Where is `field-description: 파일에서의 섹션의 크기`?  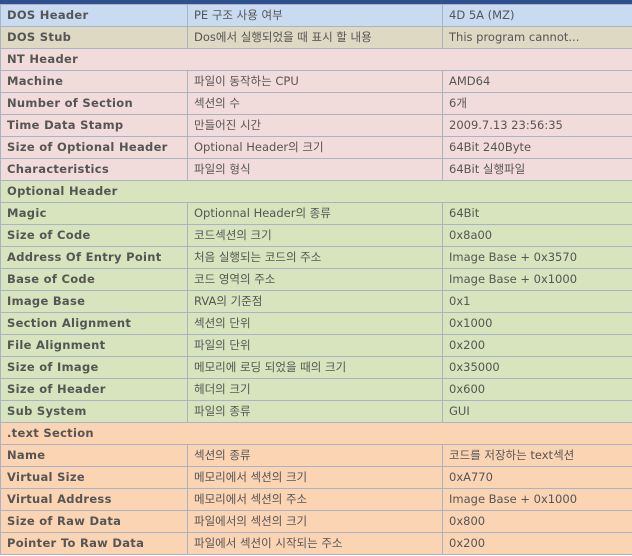 field-description: 파일에서의 섹션의 크기 is located at coordinates (315, 521).